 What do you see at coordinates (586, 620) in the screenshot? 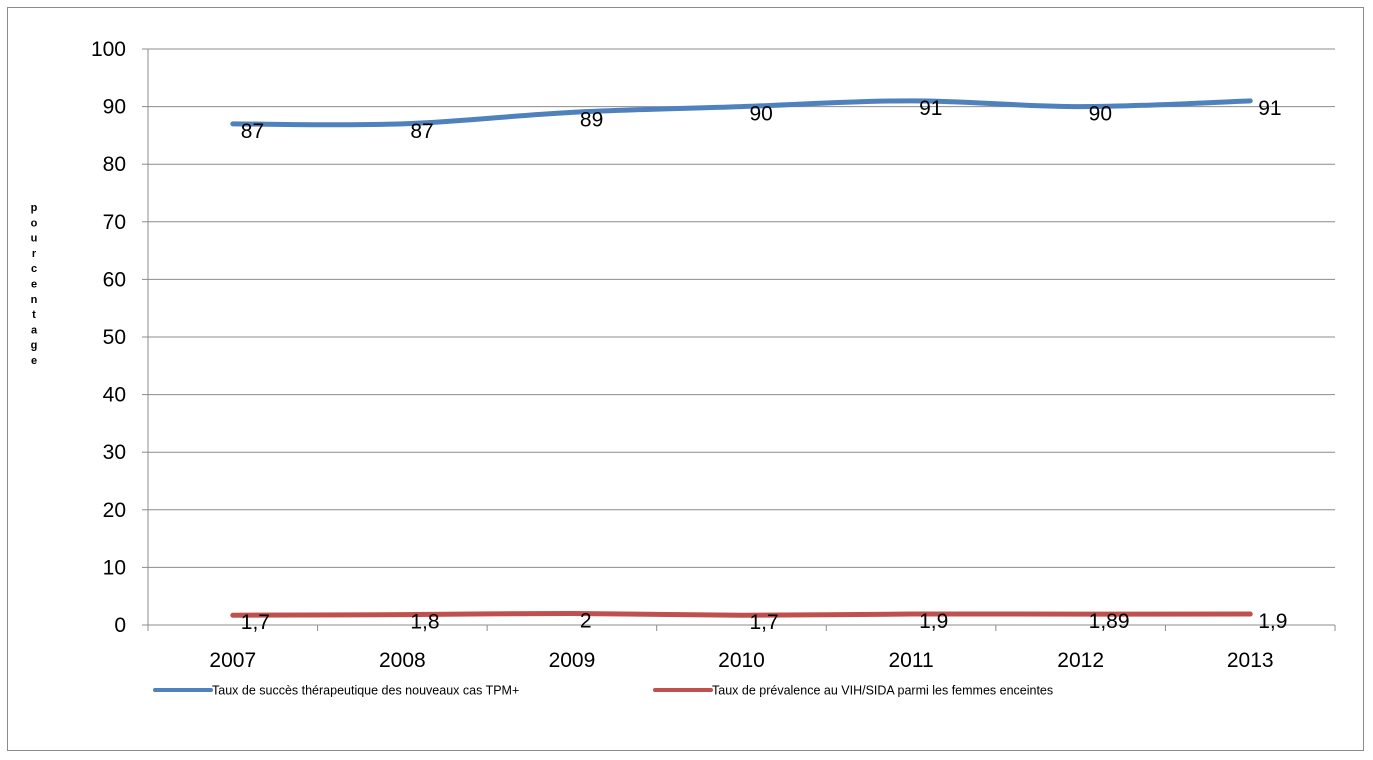
I see `data-label: 2` at bounding box center [586, 620].